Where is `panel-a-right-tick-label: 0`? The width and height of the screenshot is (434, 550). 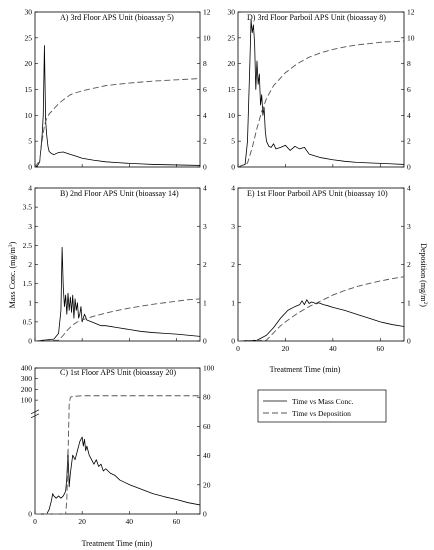
panel-a-right-tick-label: 0 is located at coordinates (205, 167).